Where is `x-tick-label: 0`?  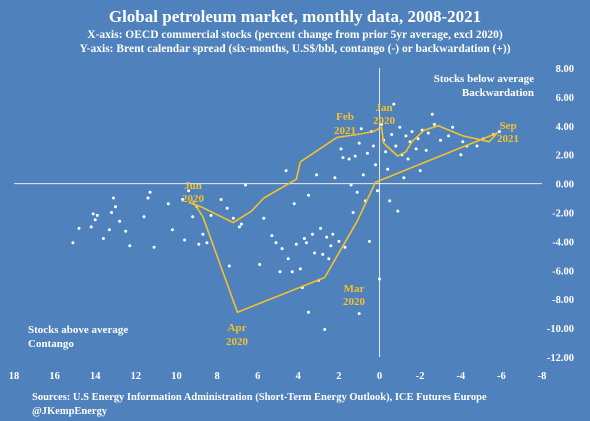
x-tick-label: 0 is located at coordinates (379, 376).